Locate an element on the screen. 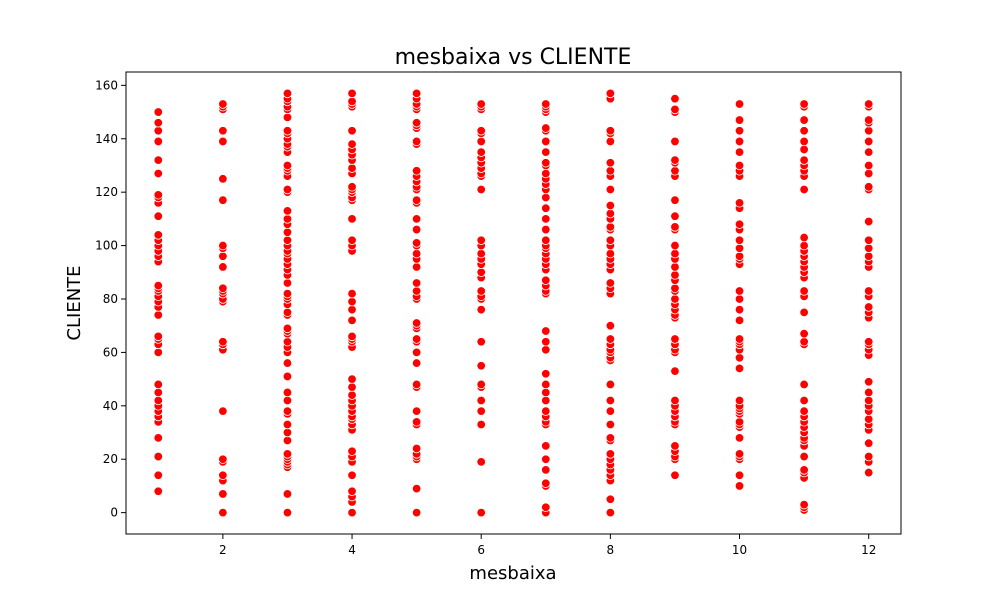 The image size is (1000, 604). y-tick-label: 60 is located at coordinates (110, 352).